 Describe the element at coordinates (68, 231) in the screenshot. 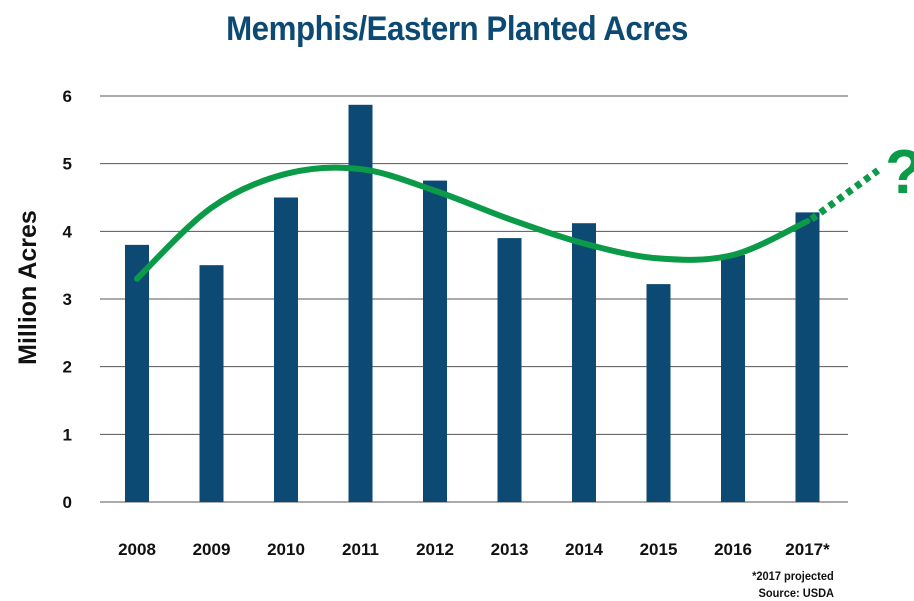

I see `y-tick-label: 4` at that location.